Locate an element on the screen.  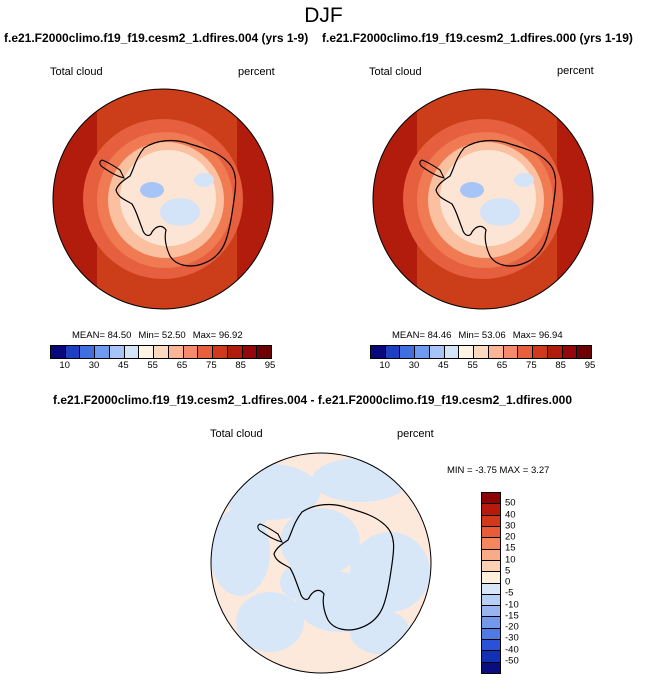
diff-colorbar-tick-label: 30 is located at coordinates (510, 526).